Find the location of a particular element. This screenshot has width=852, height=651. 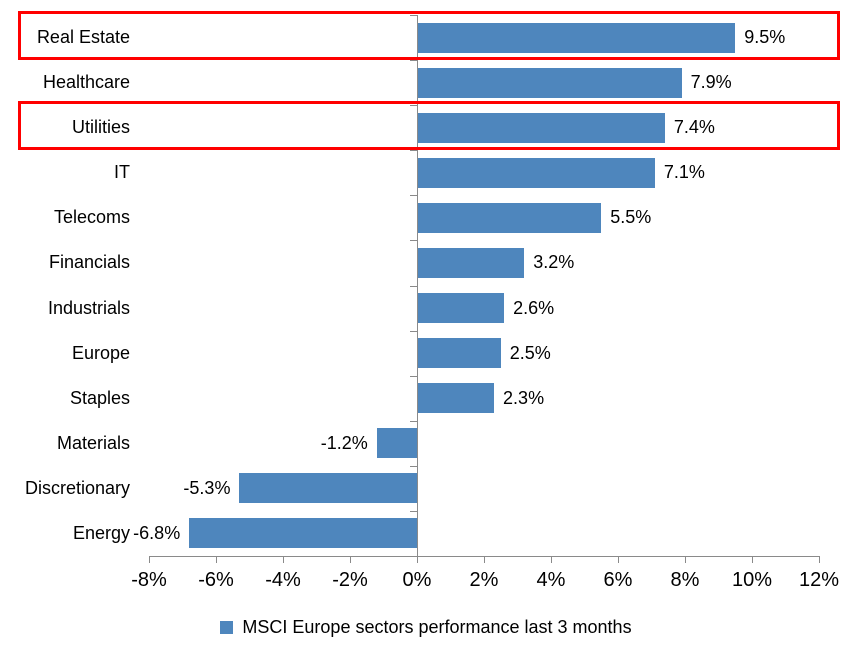

x-axis-tick-label: 0% is located at coordinates (417, 580).